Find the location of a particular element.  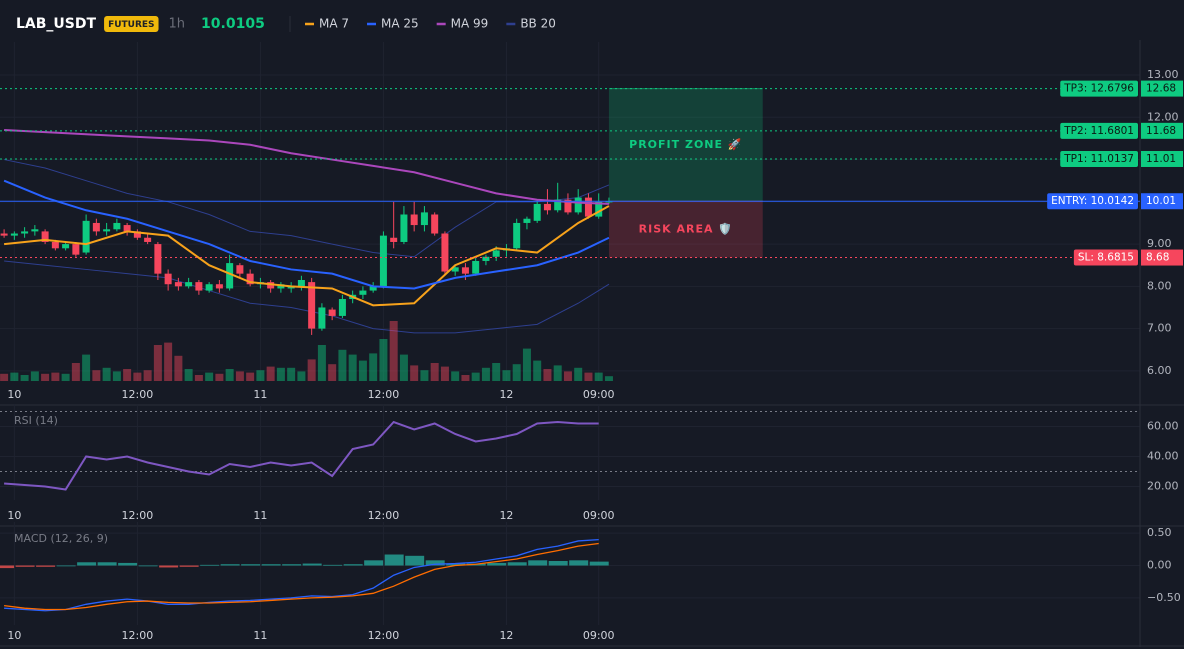

badge-text: FUTURES is located at coordinates (131, 25).